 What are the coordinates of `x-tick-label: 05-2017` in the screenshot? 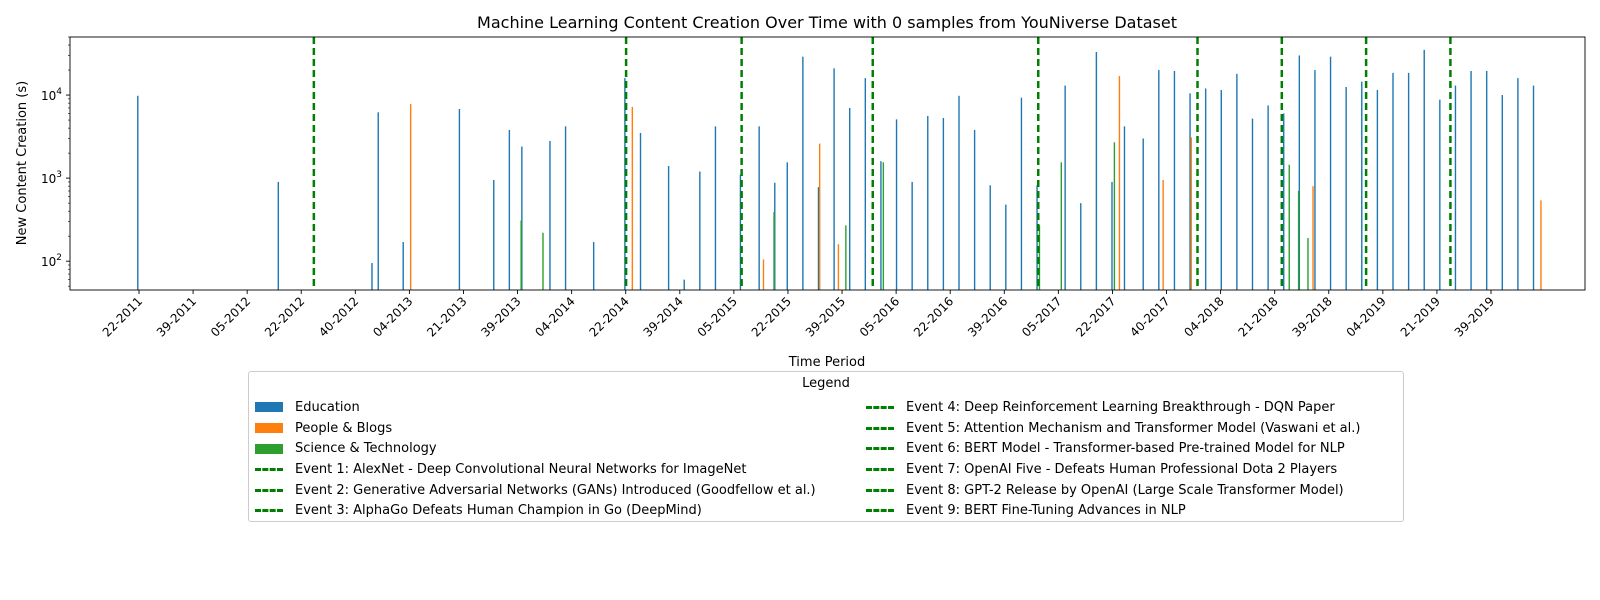 It's located at (1041, 316).